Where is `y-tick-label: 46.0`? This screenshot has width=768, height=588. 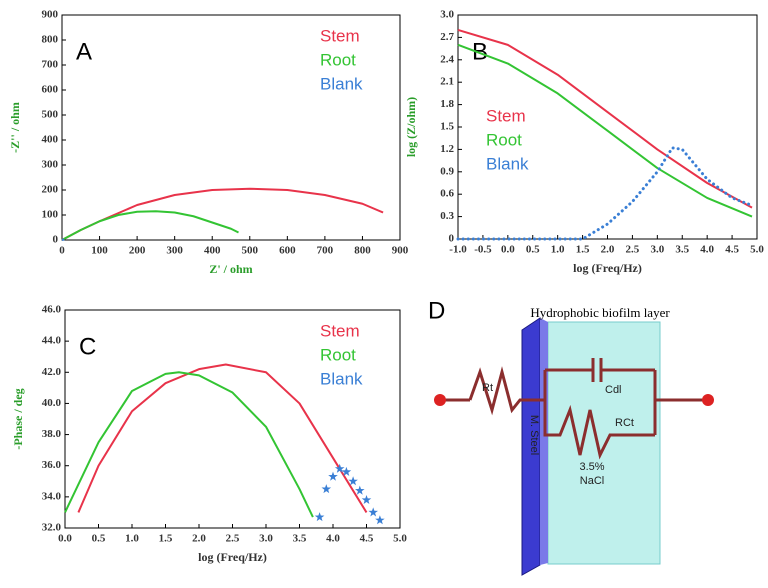 y-tick-label: 46.0 is located at coordinates (52, 310).